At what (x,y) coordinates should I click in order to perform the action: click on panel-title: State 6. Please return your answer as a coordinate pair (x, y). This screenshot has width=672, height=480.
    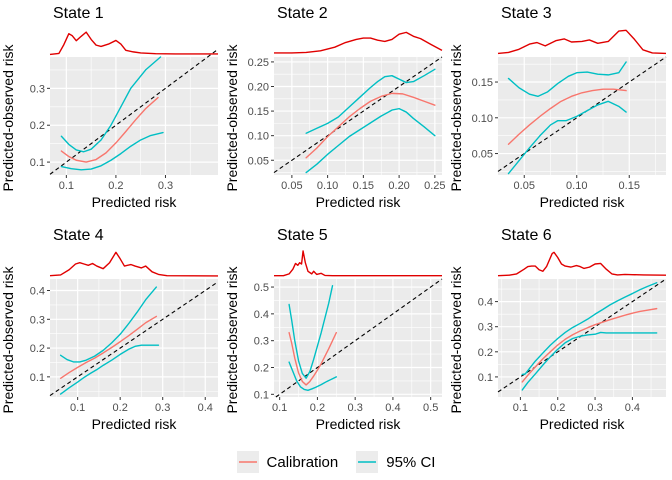
    Looking at the image, I should click on (526, 235).